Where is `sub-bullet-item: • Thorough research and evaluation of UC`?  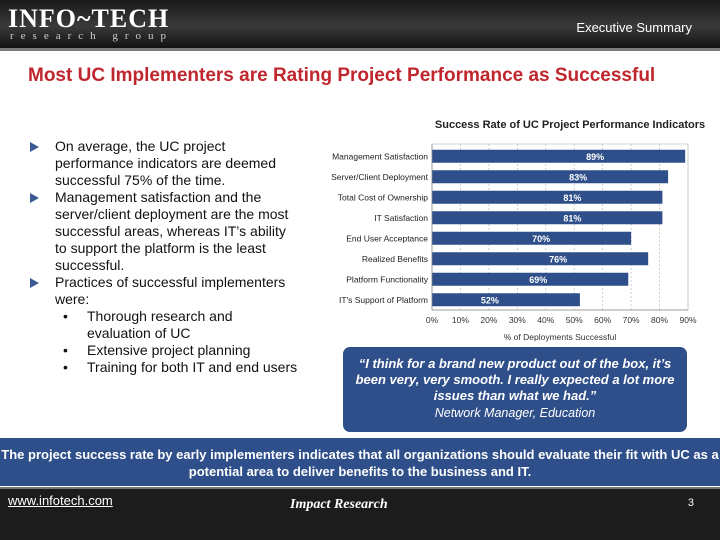 sub-bullet-item: • Thorough research and evaluation of UC is located at coordinates (181, 325).